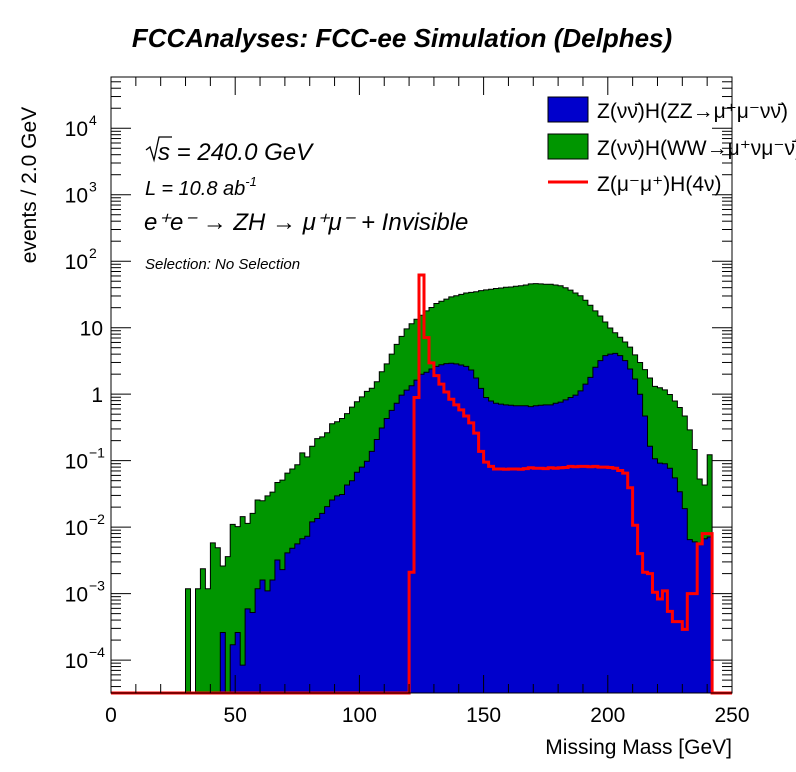 This screenshot has height=772, width=796. Describe the element at coordinates (97, 586) in the screenshot. I see `y-tick-exponent: −3` at that location.